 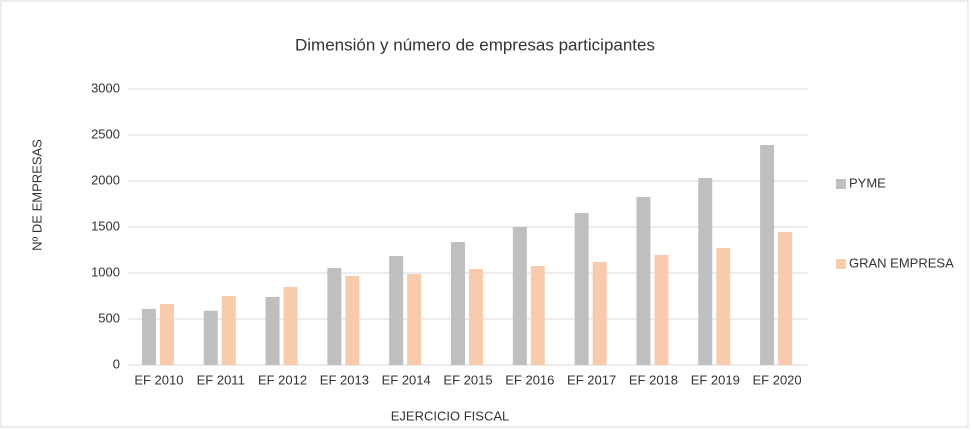 I want to click on x-tick-label: EF 2014, so click(x=406, y=379).